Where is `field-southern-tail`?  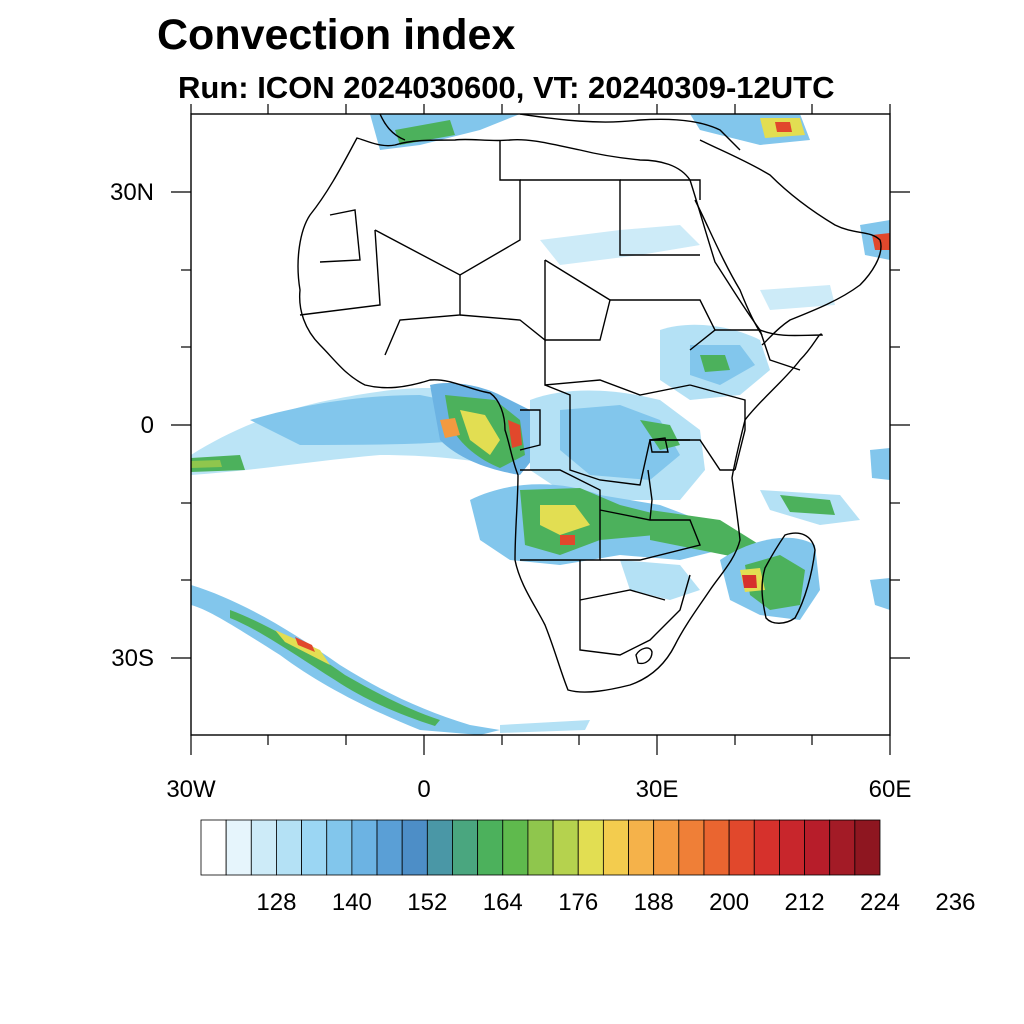 field-southern-tail is located at coordinates (545, 726).